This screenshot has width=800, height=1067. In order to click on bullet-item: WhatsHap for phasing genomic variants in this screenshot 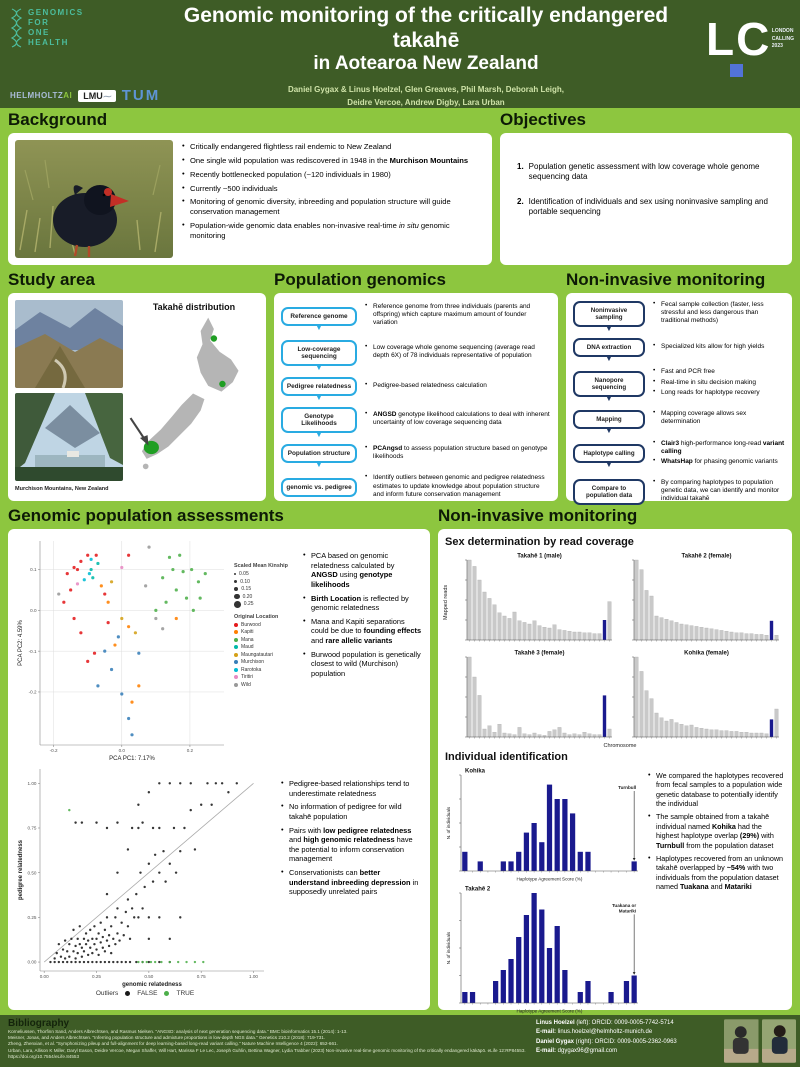, I will do `click(718, 461)`.